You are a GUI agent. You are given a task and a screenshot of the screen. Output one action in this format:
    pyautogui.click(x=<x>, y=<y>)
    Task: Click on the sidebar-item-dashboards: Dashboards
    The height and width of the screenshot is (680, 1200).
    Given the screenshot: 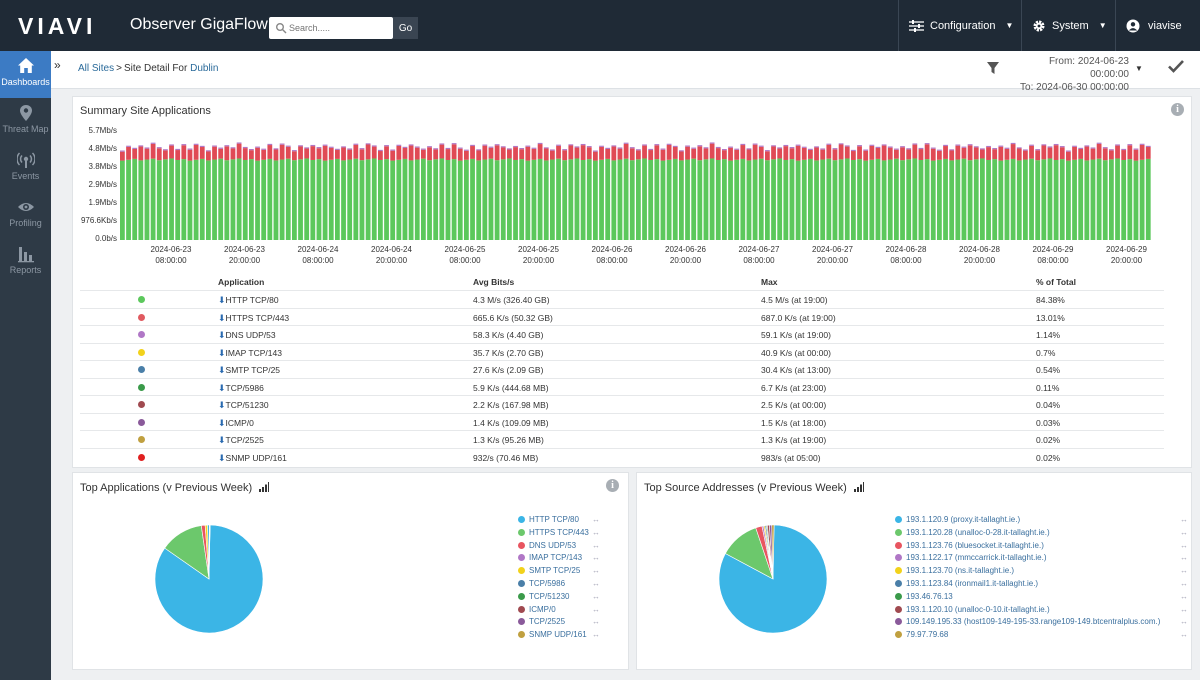 What is the action you would take?
    pyautogui.click(x=25, y=74)
    